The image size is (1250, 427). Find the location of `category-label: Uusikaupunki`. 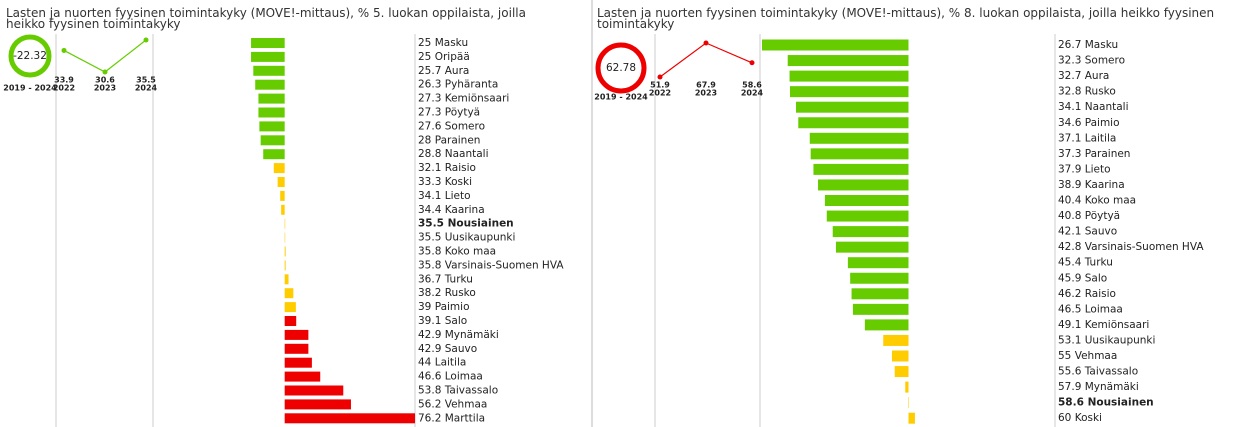

category-label: Uusikaupunki is located at coordinates (480, 238).